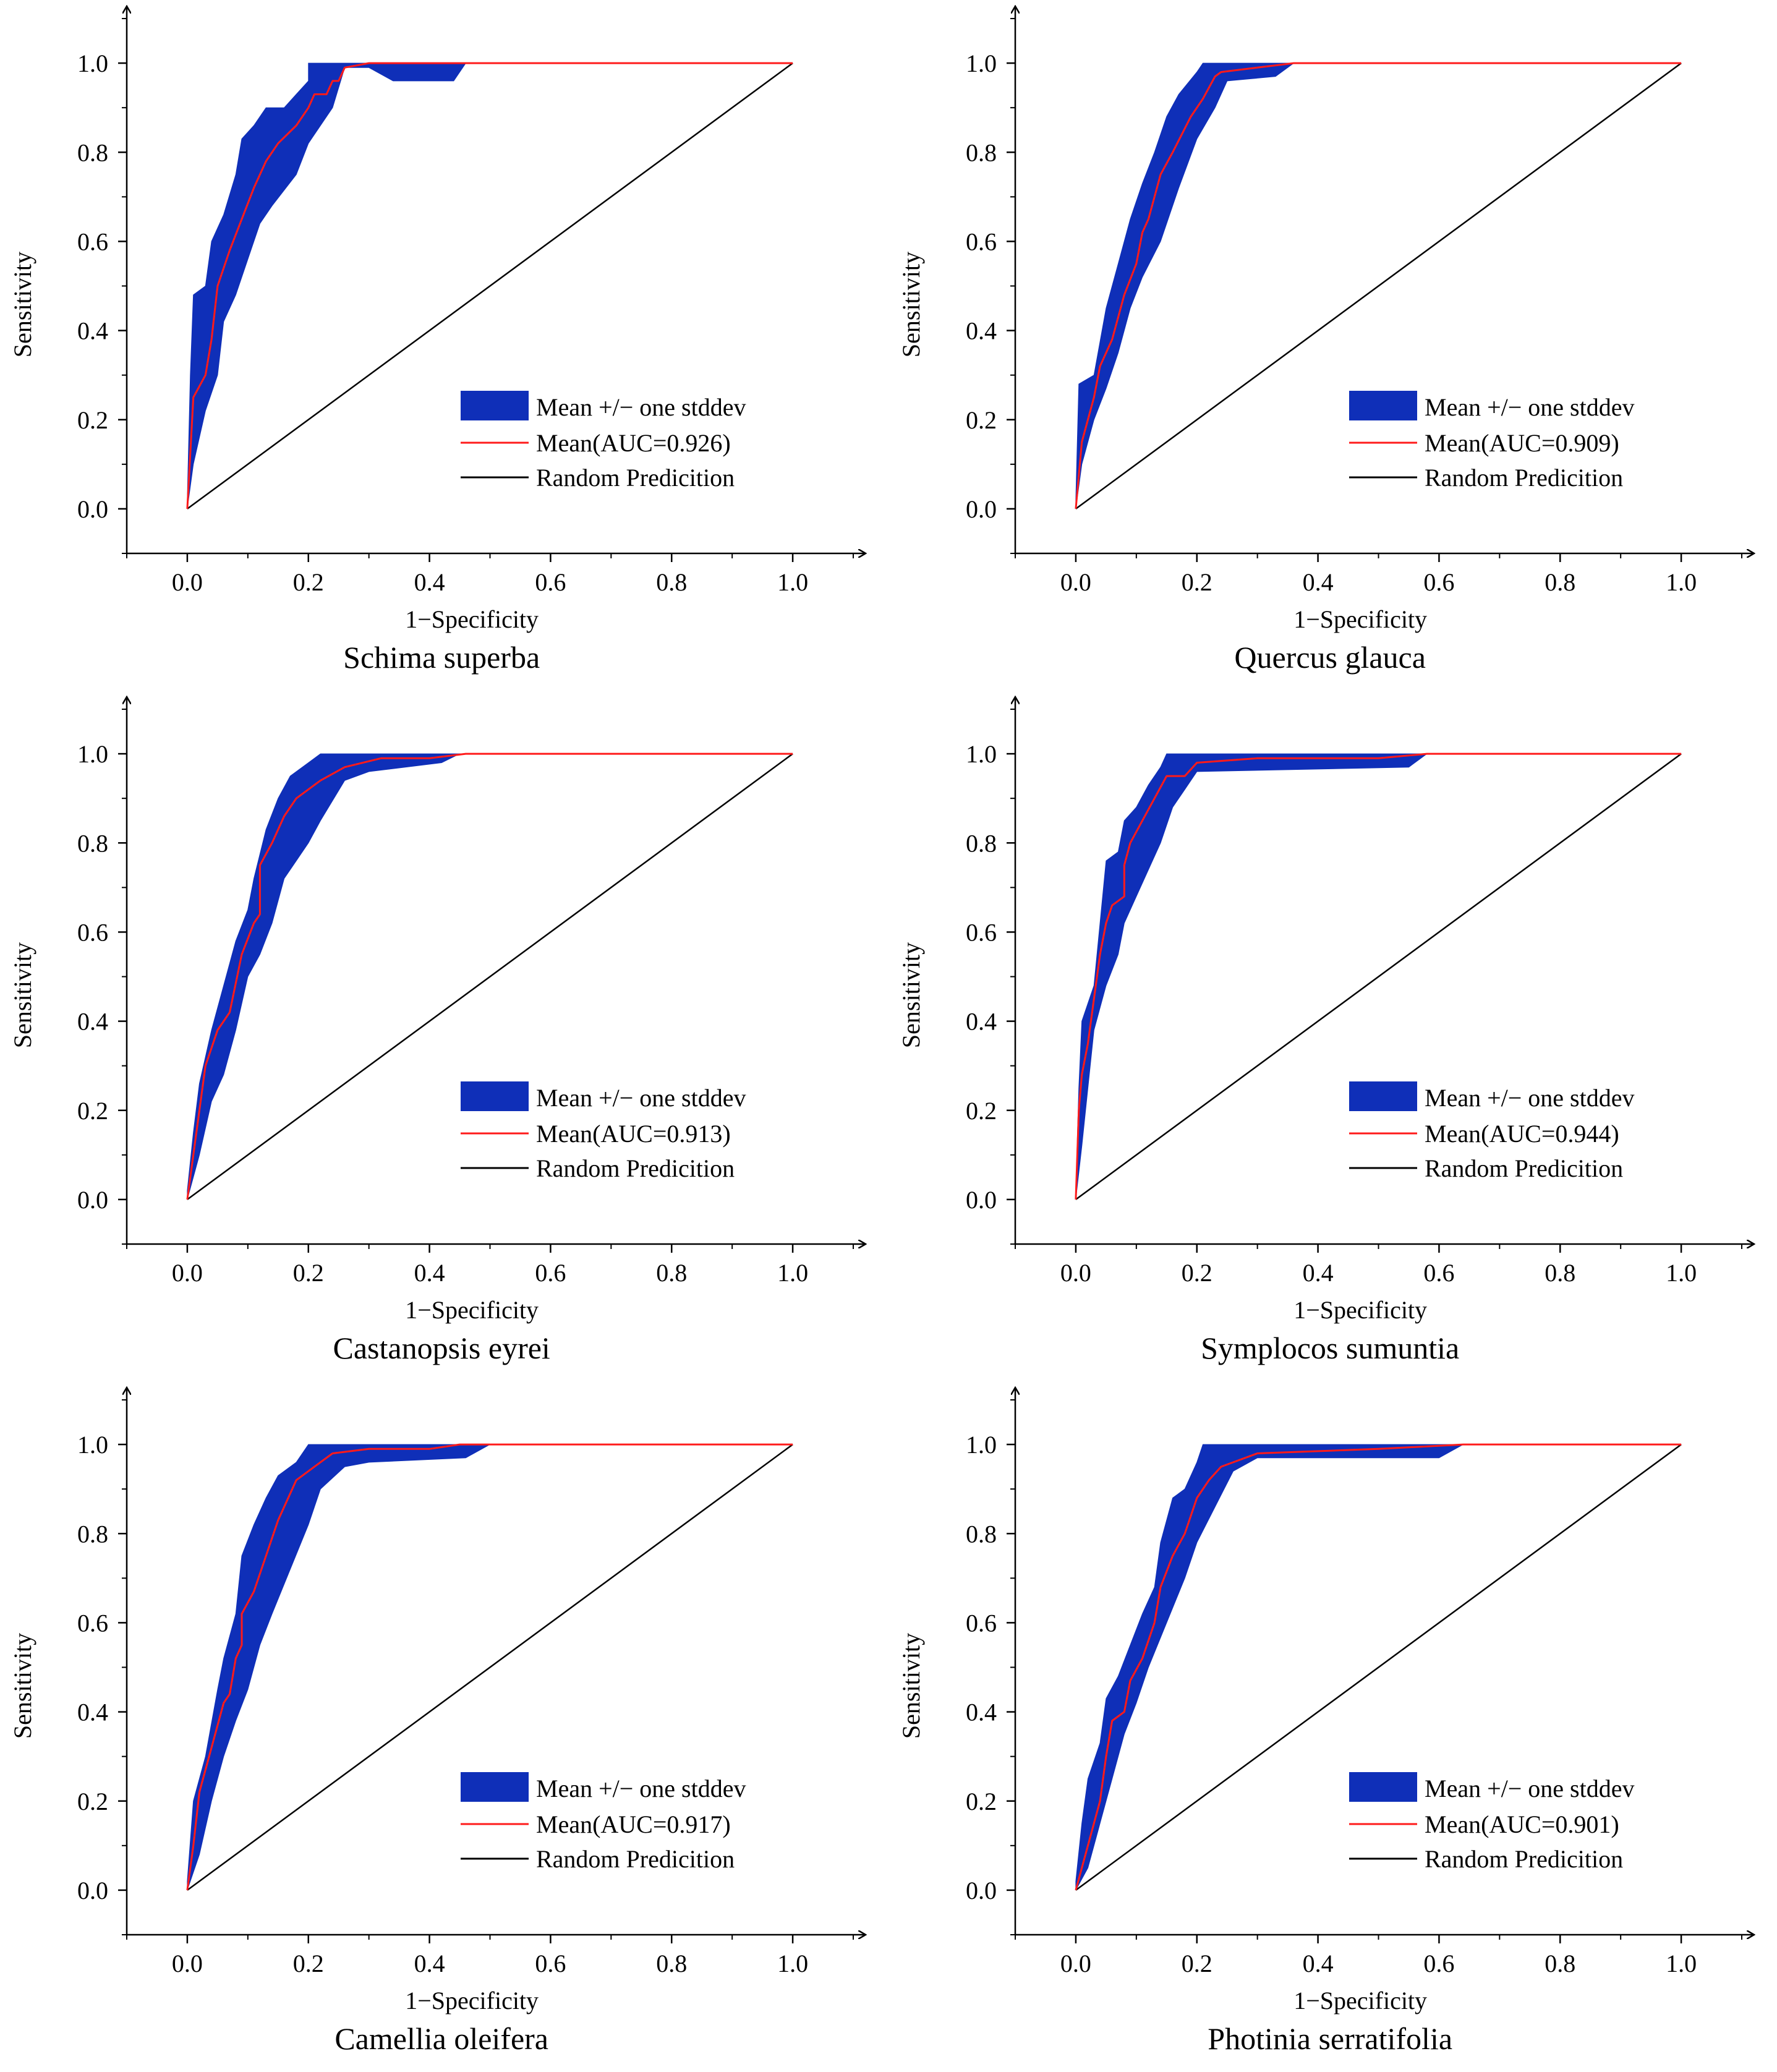 This screenshot has height=2072, width=1777. I want to click on panel-caption: Symplocos sumuntia, so click(1330, 1348).